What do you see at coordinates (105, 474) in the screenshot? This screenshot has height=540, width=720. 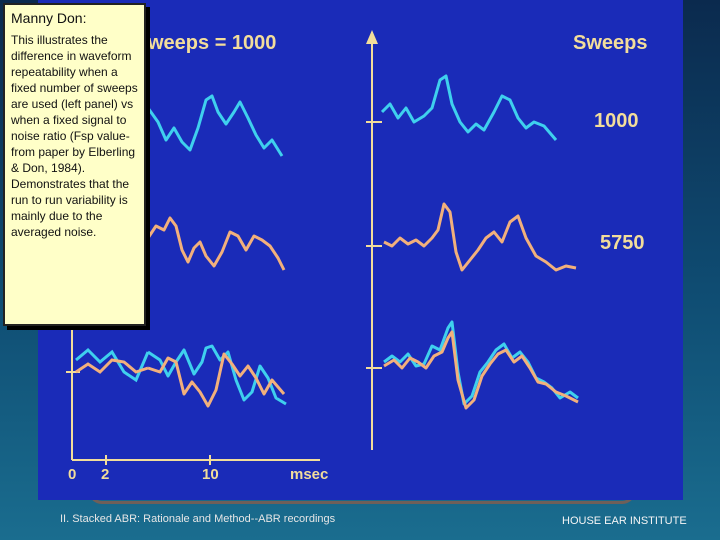 I see `x-tick-label-2: 2` at bounding box center [105, 474].